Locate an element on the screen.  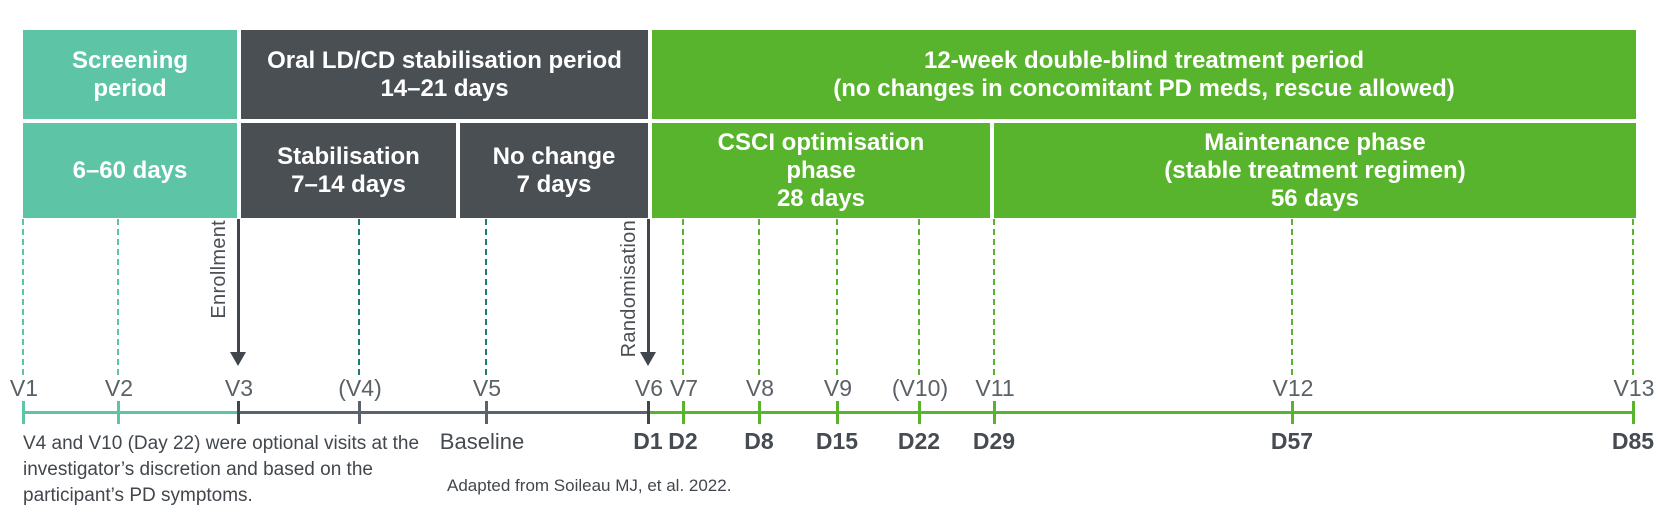
day-label-d1: D1 is located at coordinates (648, 441).